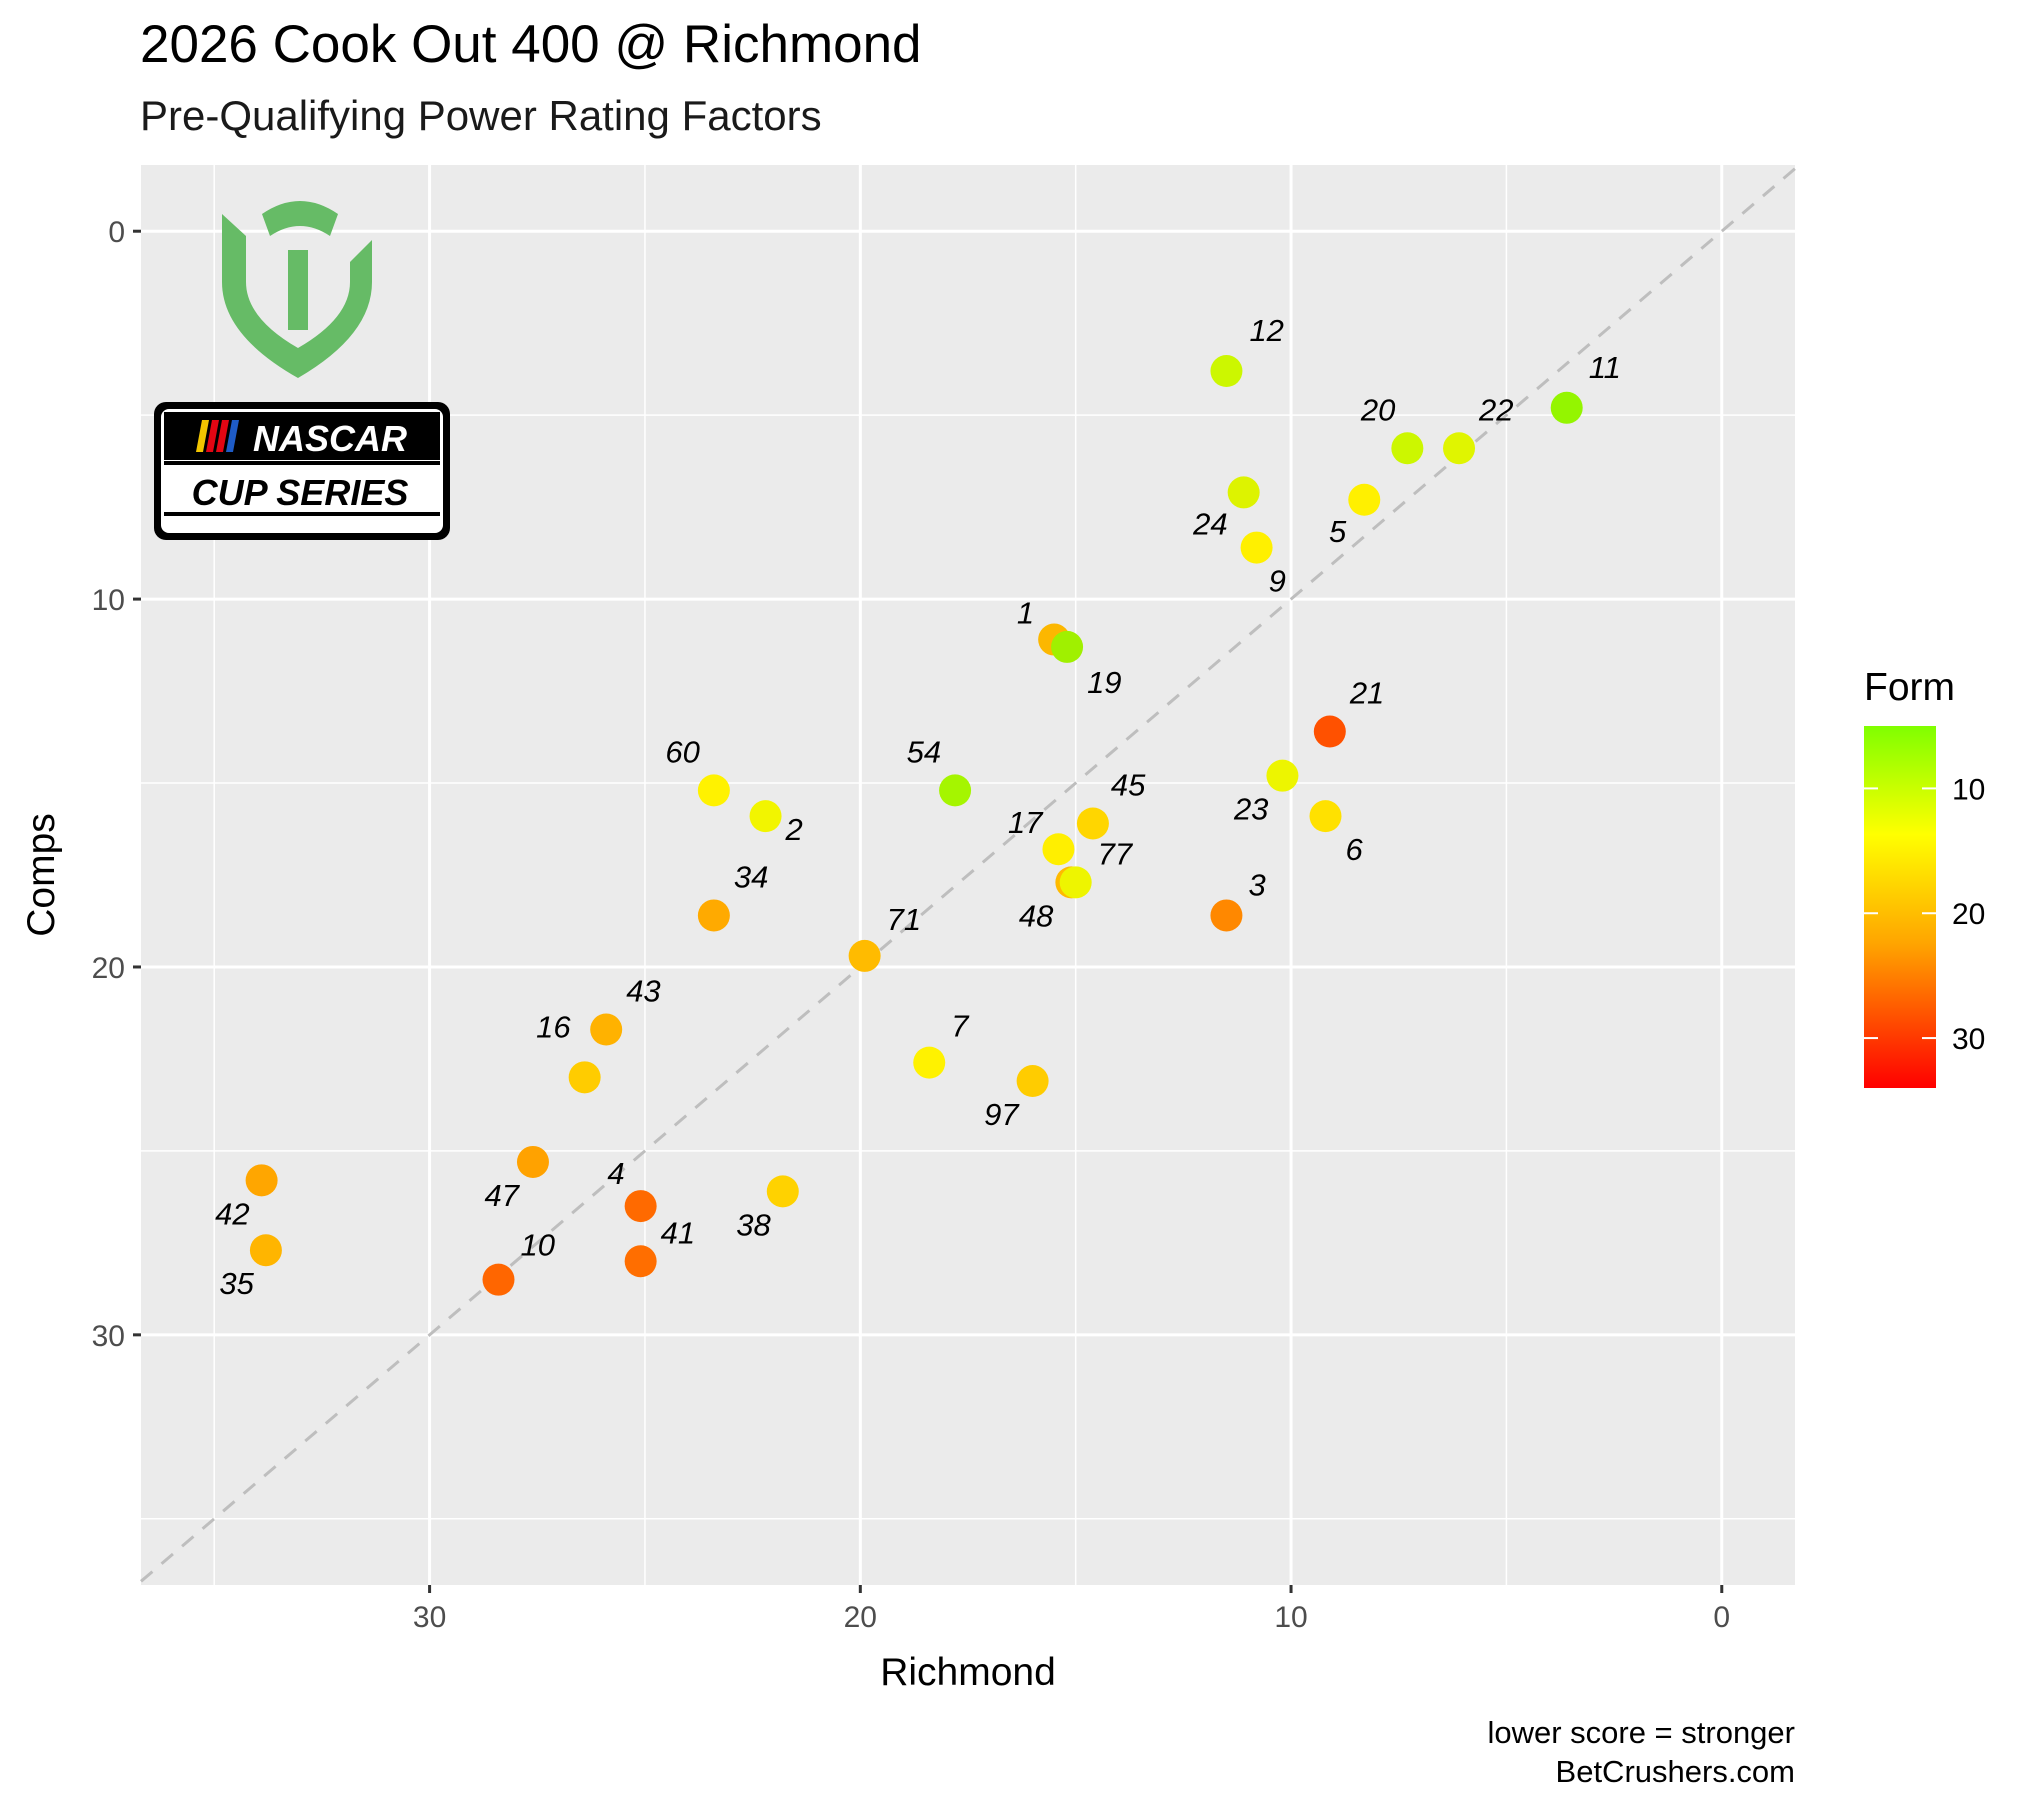 This screenshot has width=2025, height=1800. Describe the element at coordinates (643, 991) in the screenshot. I see `point-label-car-43: 43` at that location.